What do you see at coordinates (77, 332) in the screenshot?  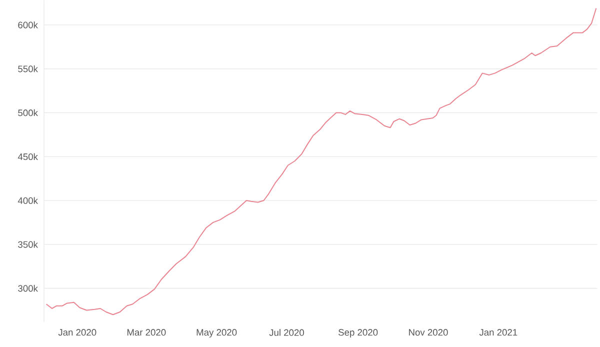 I see `x-tick-label: Jan 2020` at bounding box center [77, 332].